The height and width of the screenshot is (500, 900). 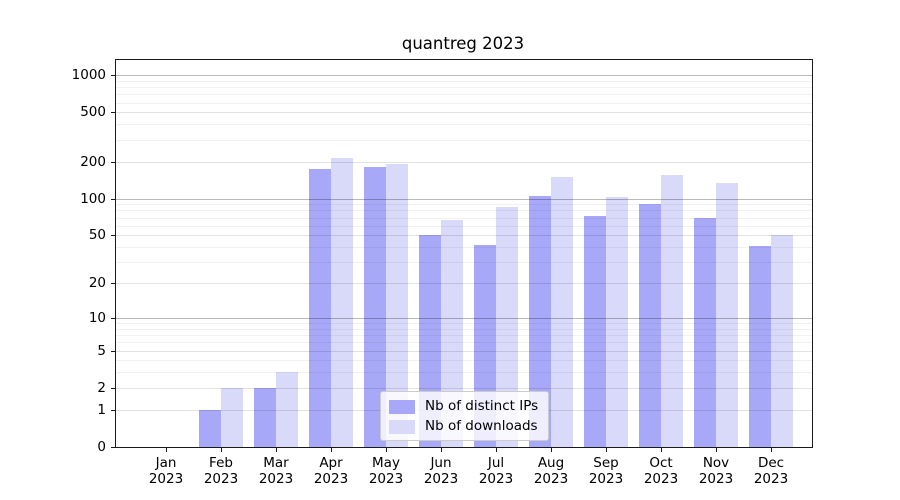 I want to click on x-tick-month: Dec, so click(x=771, y=463).